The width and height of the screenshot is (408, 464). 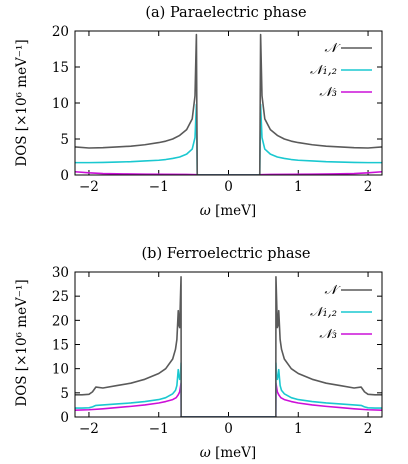 What do you see at coordinates (226, 254) in the screenshot?
I see `panel-b-title: (b) Ferroelectric phase` at bounding box center [226, 254].